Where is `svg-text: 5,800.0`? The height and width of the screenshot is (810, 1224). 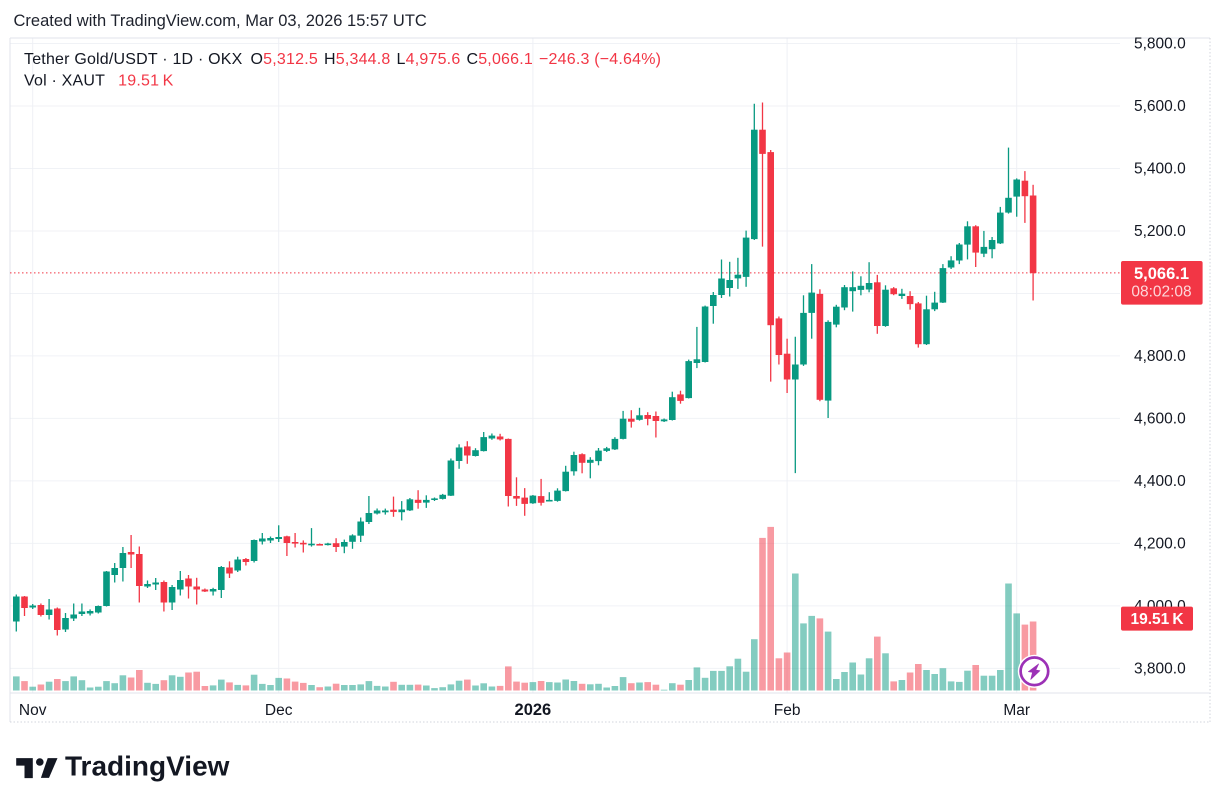
svg-text: 5,800.0 is located at coordinates (1160, 44).